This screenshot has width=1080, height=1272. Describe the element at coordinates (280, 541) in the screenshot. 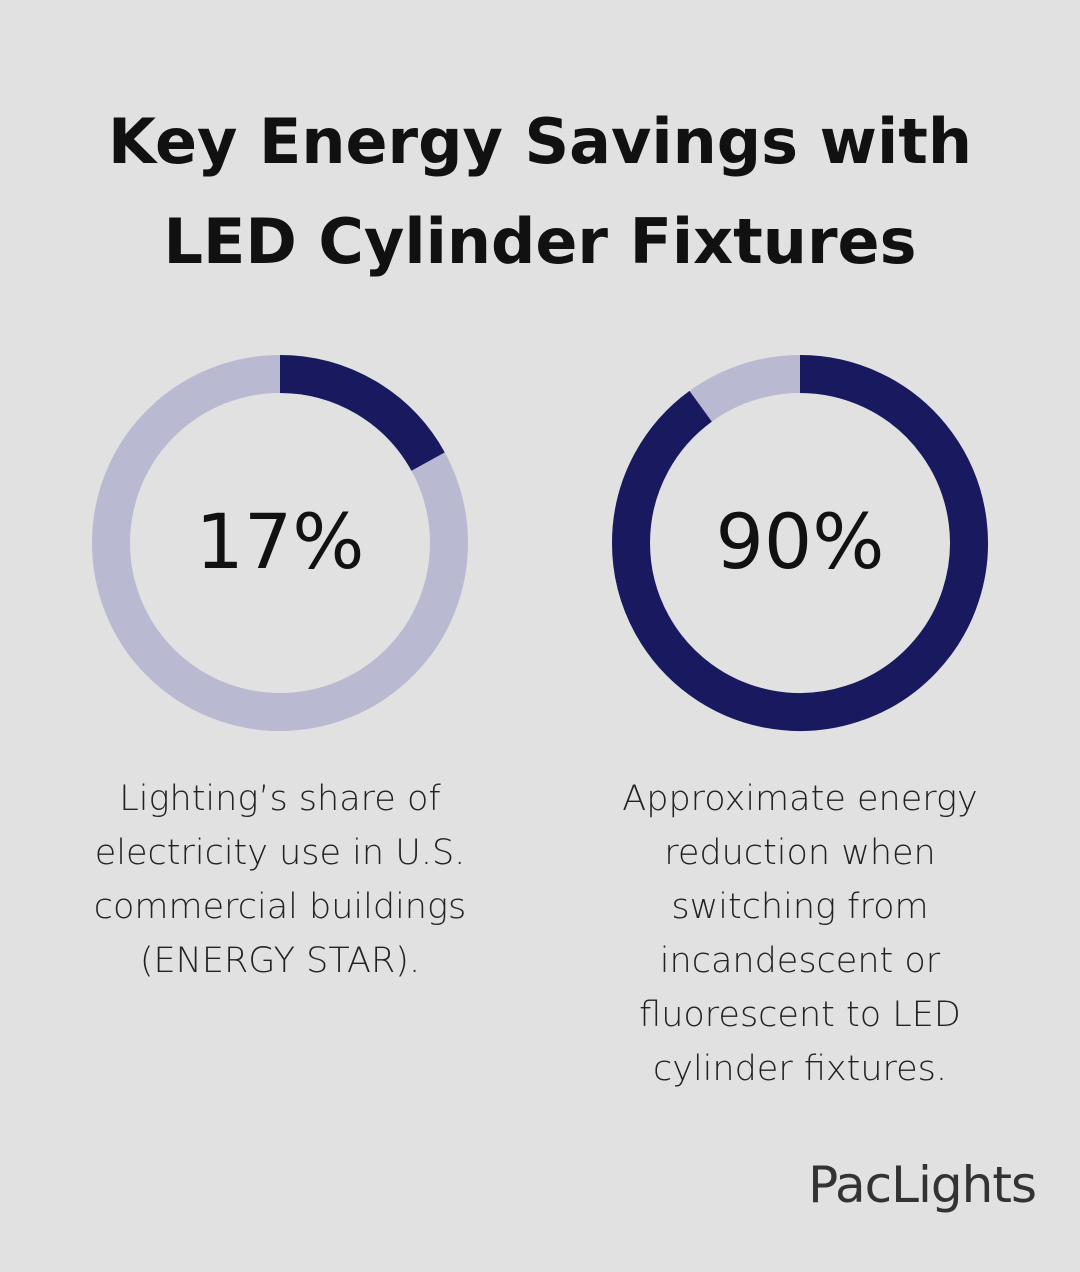

I see `donut-value-label: 17%` at that location.